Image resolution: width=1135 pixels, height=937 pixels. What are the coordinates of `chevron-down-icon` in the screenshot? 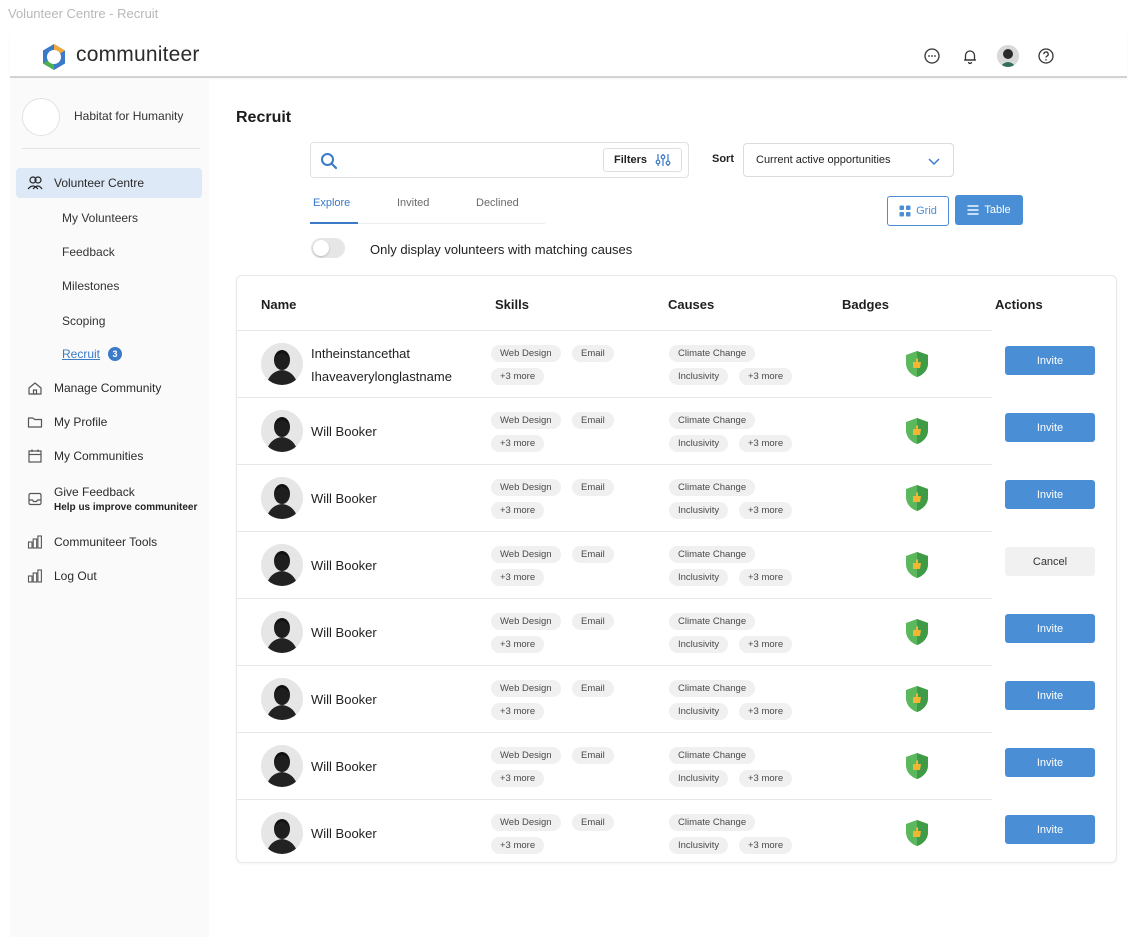 It's located at (934, 162).